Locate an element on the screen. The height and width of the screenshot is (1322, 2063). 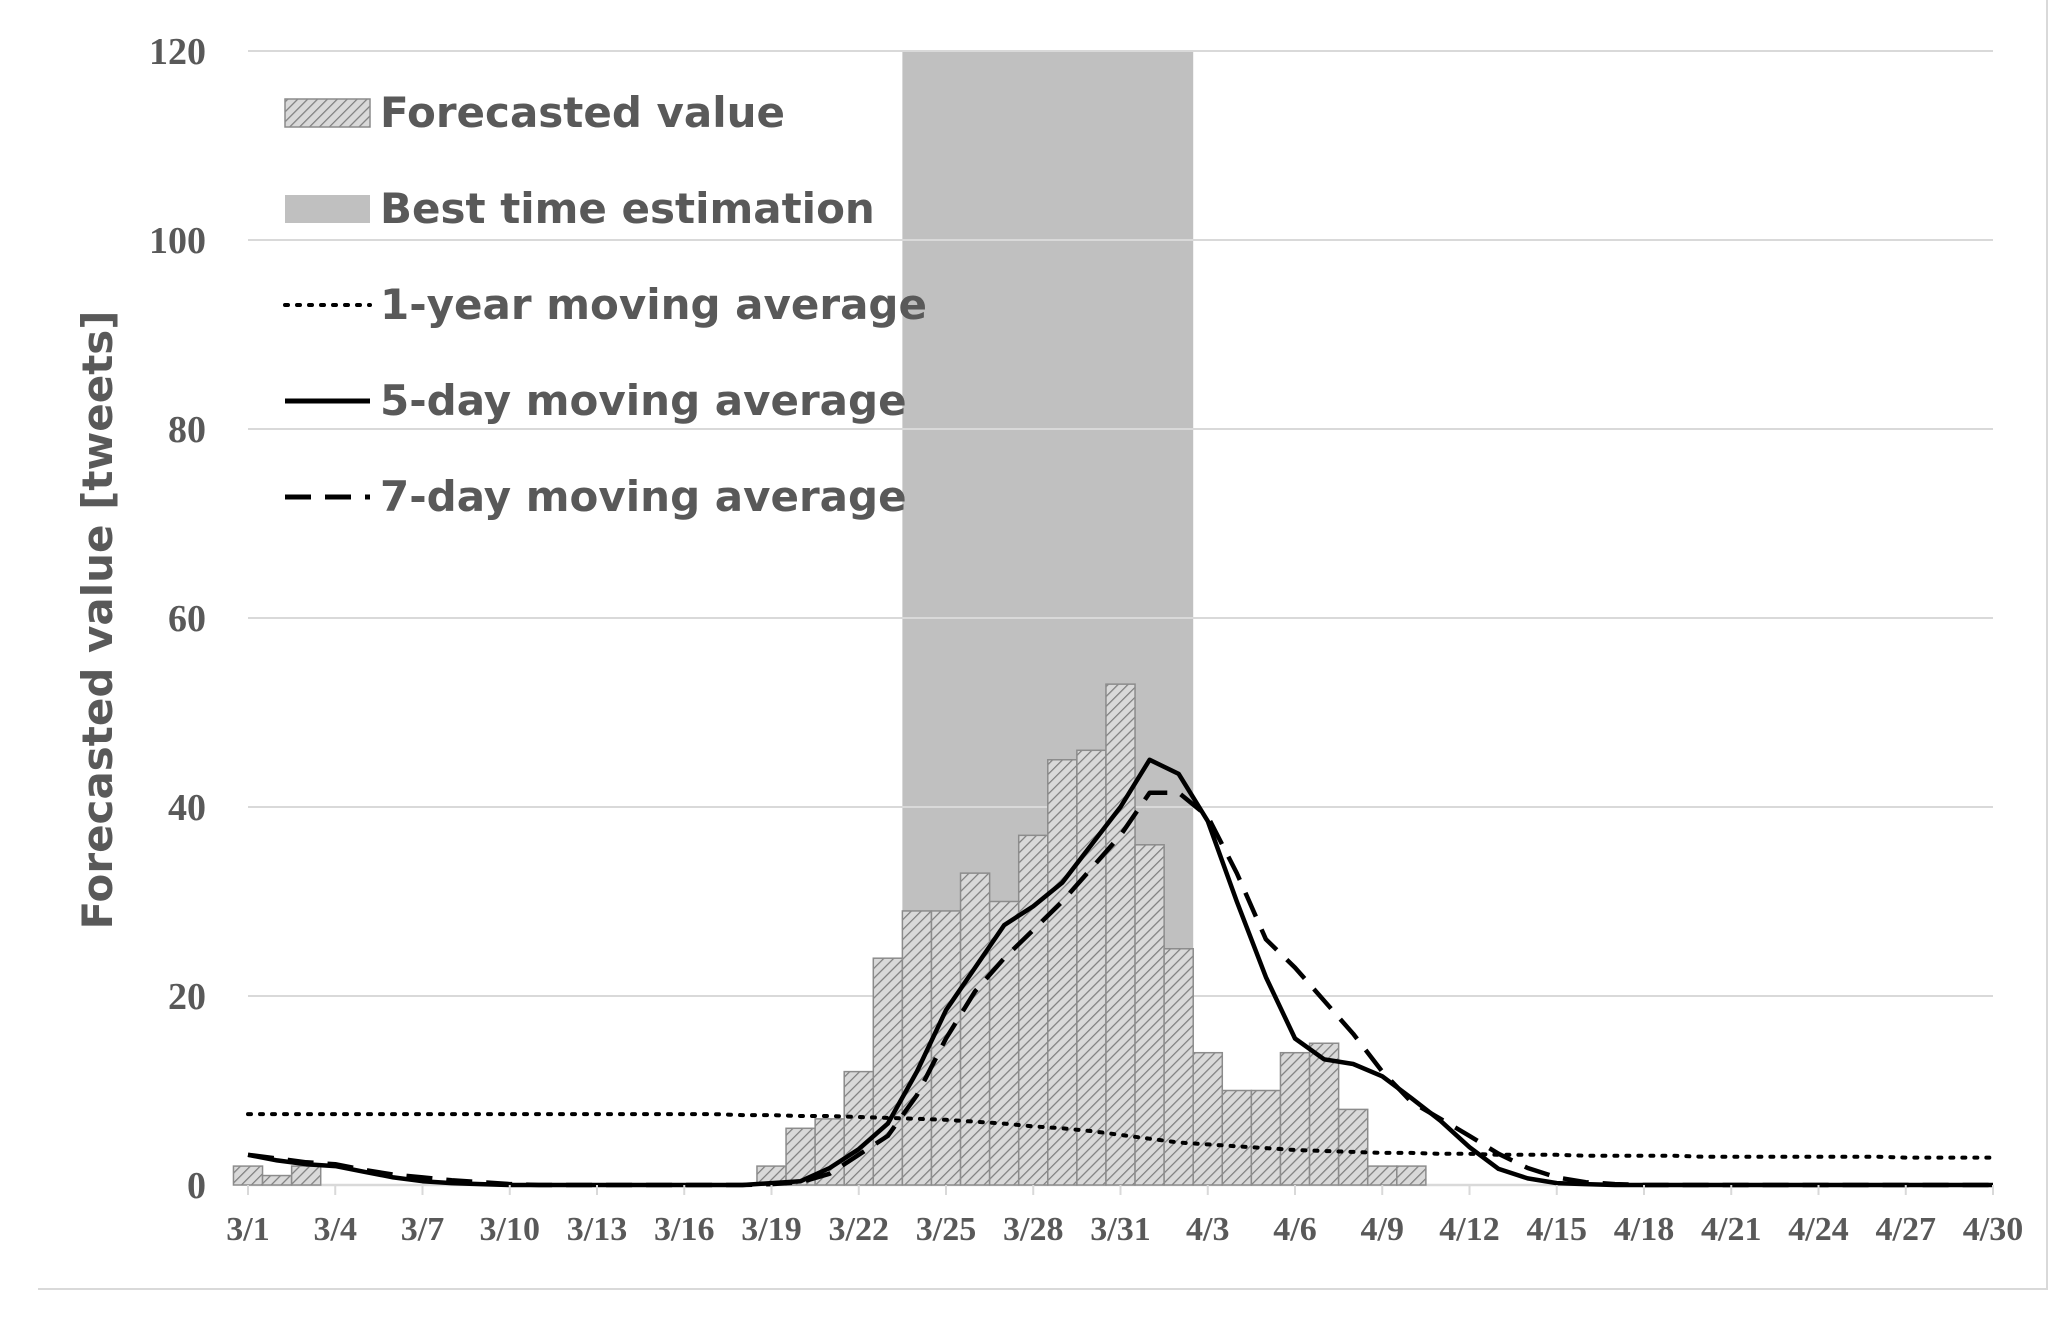
y-tick-label: 60 is located at coordinates (187, 619).